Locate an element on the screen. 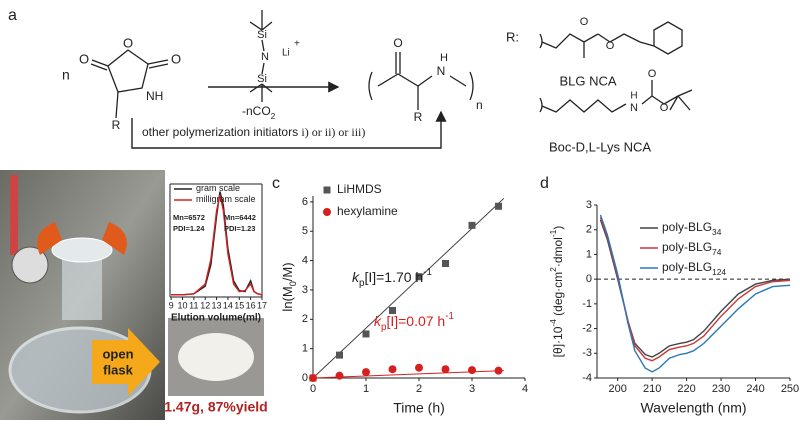  text-part: 2 is located at coordinates (553, 269).